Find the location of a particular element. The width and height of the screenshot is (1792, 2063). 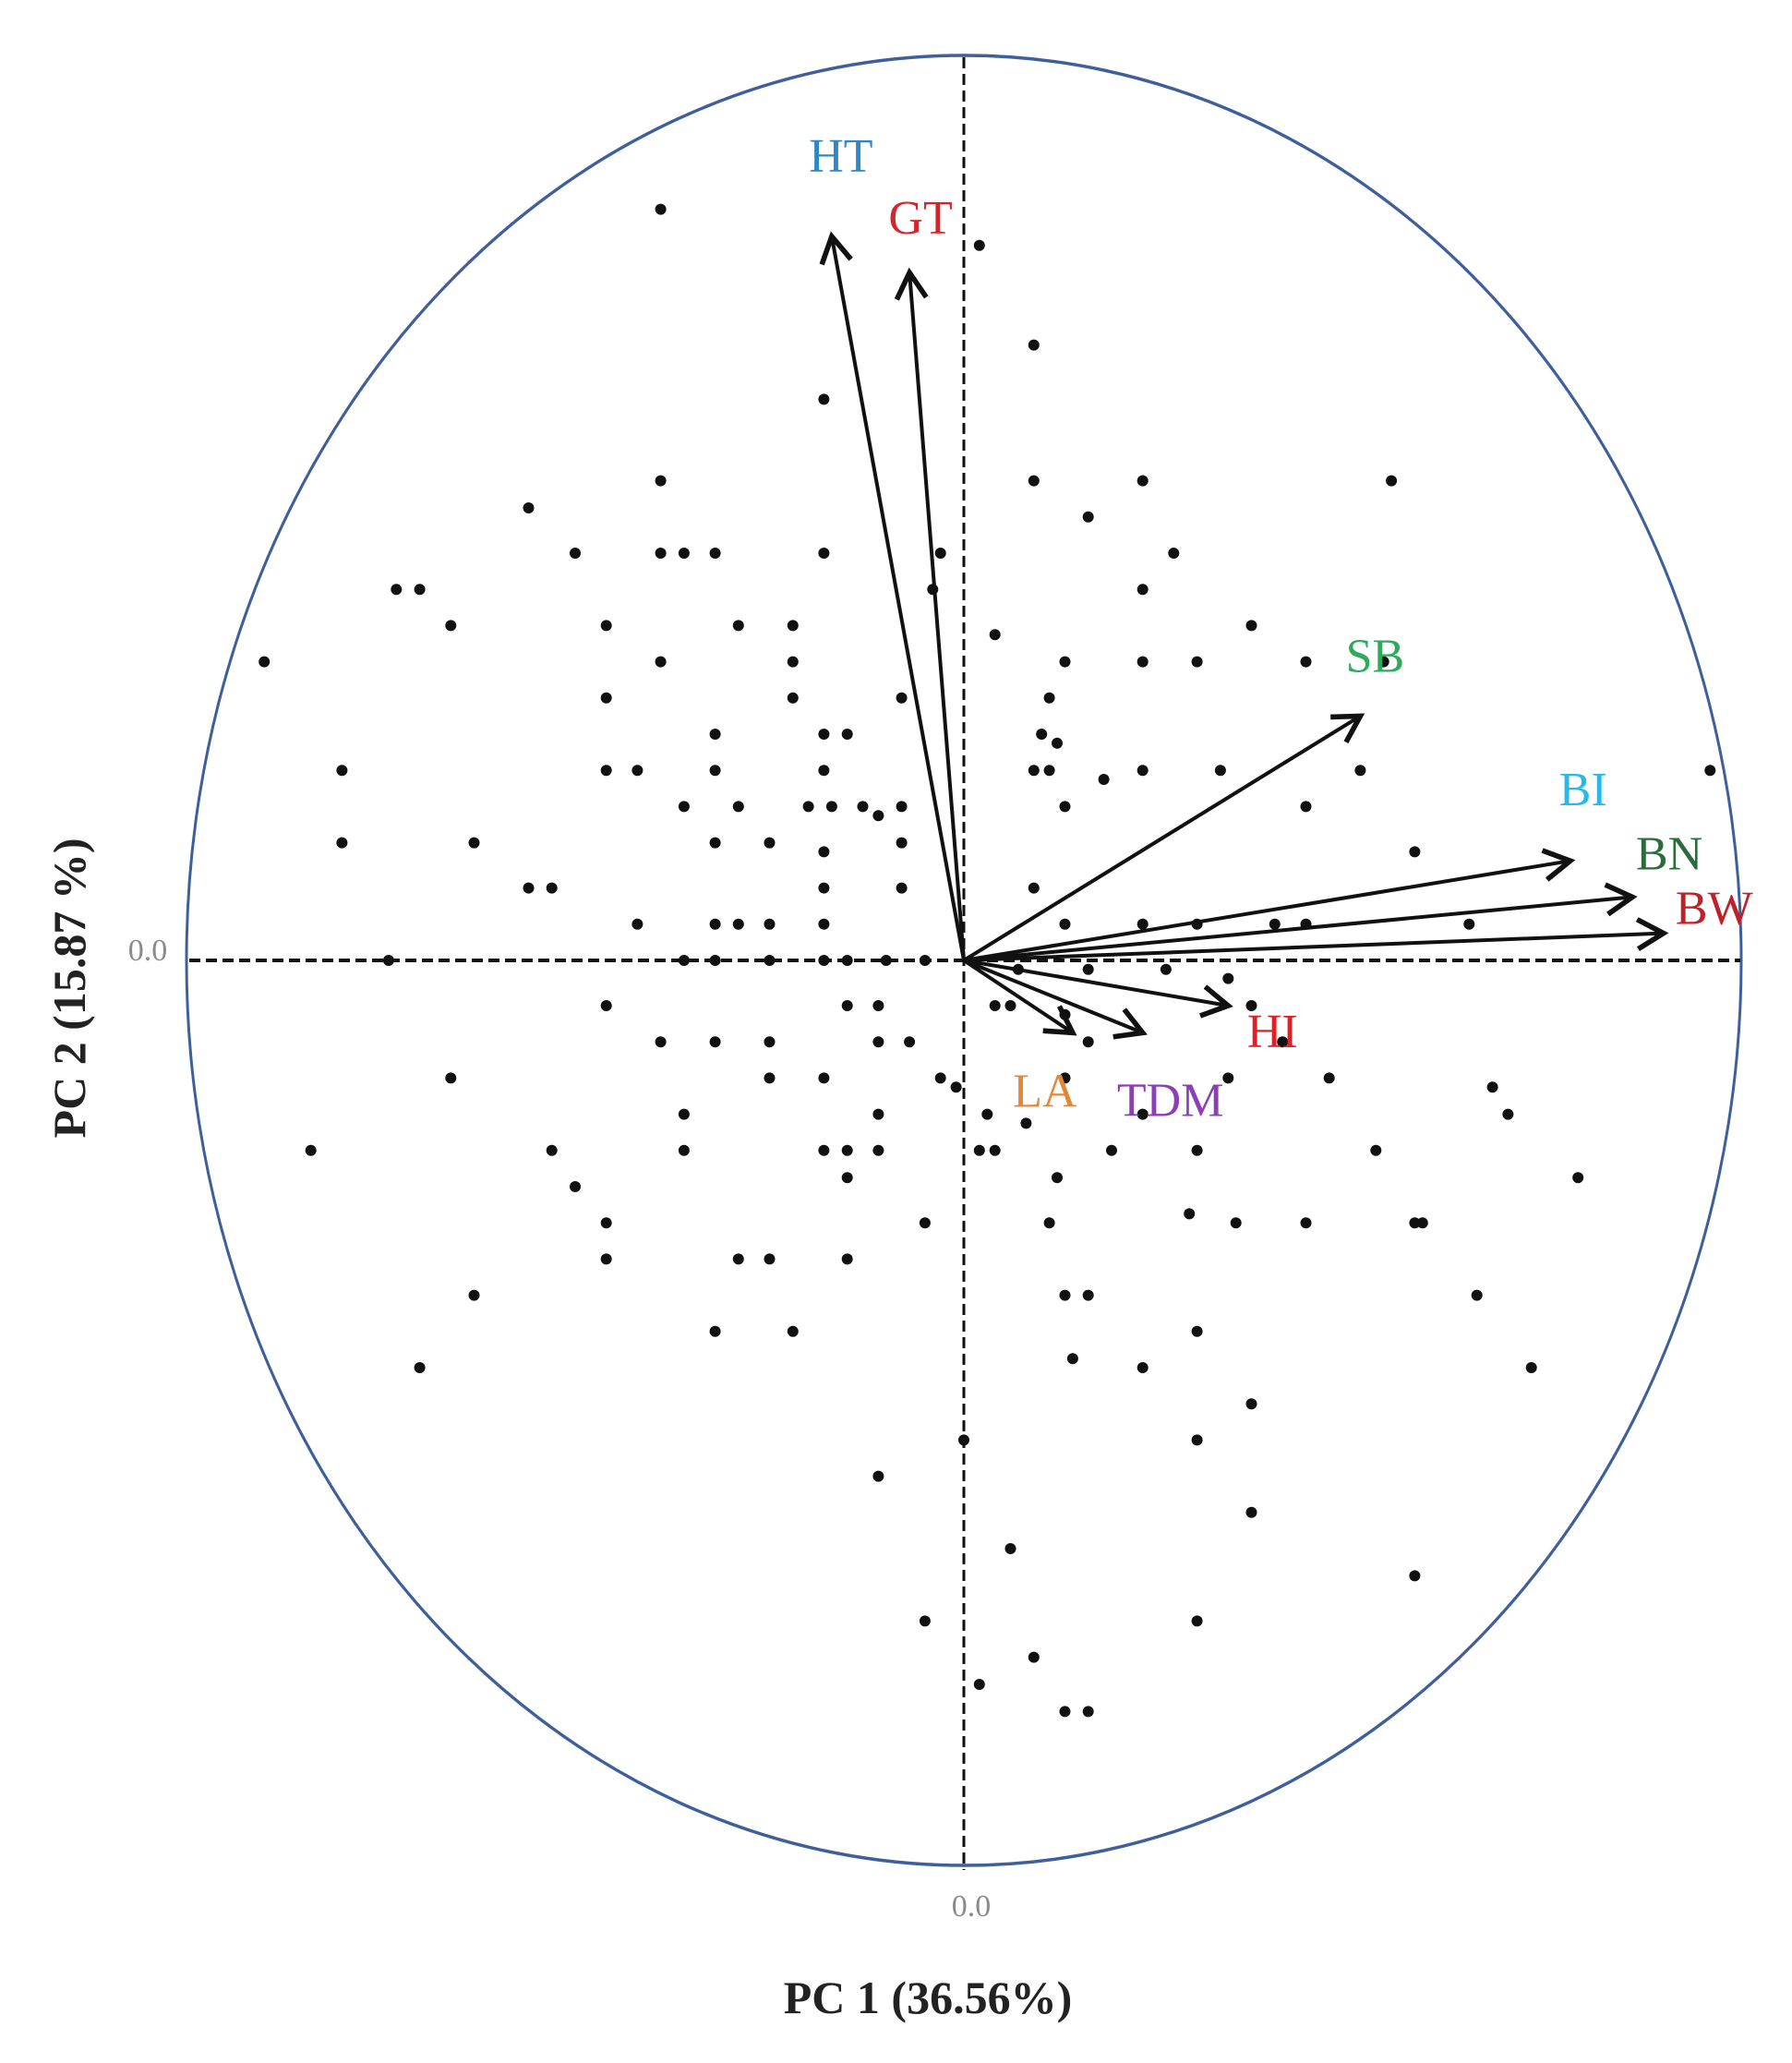

y-origin-tick-label: 0.0 is located at coordinates (148, 951).